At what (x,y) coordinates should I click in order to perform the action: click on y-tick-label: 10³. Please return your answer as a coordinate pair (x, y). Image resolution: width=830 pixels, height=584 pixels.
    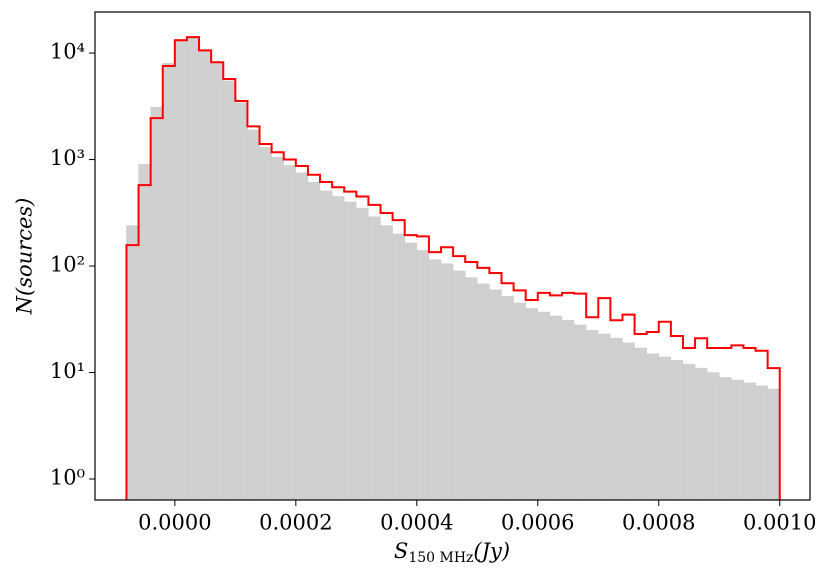
    Looking at the image, I should click on (67, 158).